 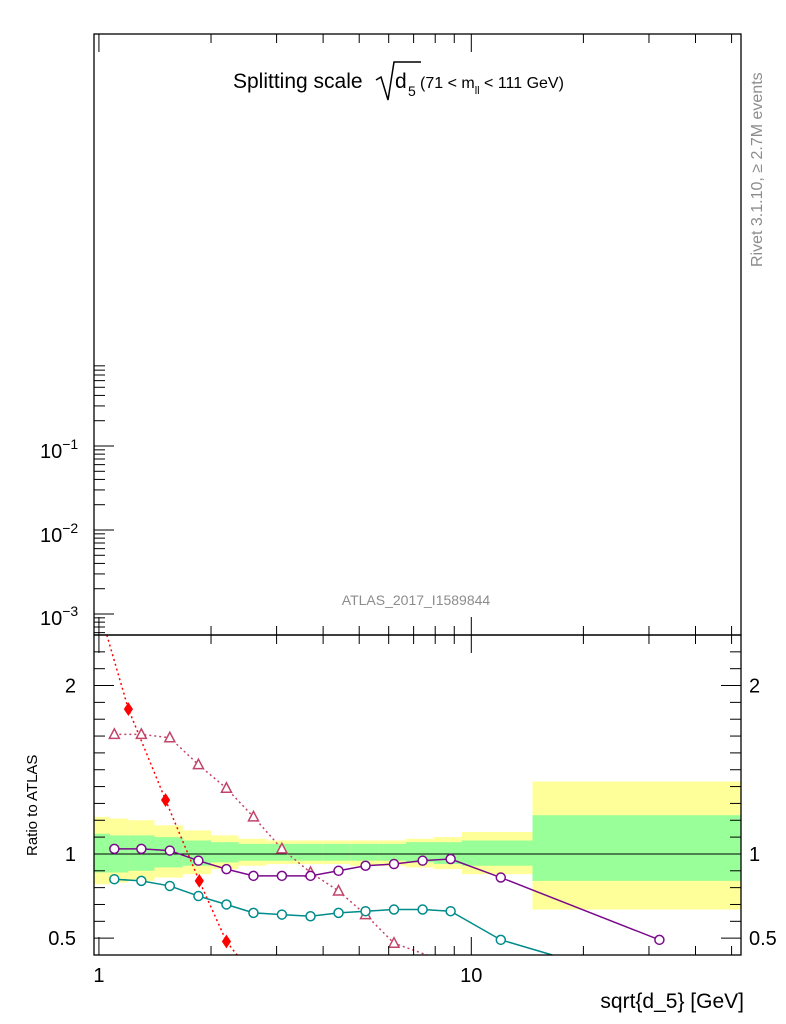 What do you see at coordinates (763, 939) in the screenshot?
I see `ratio-tick-label-right: 0.5` at bounding box center [763, 939].